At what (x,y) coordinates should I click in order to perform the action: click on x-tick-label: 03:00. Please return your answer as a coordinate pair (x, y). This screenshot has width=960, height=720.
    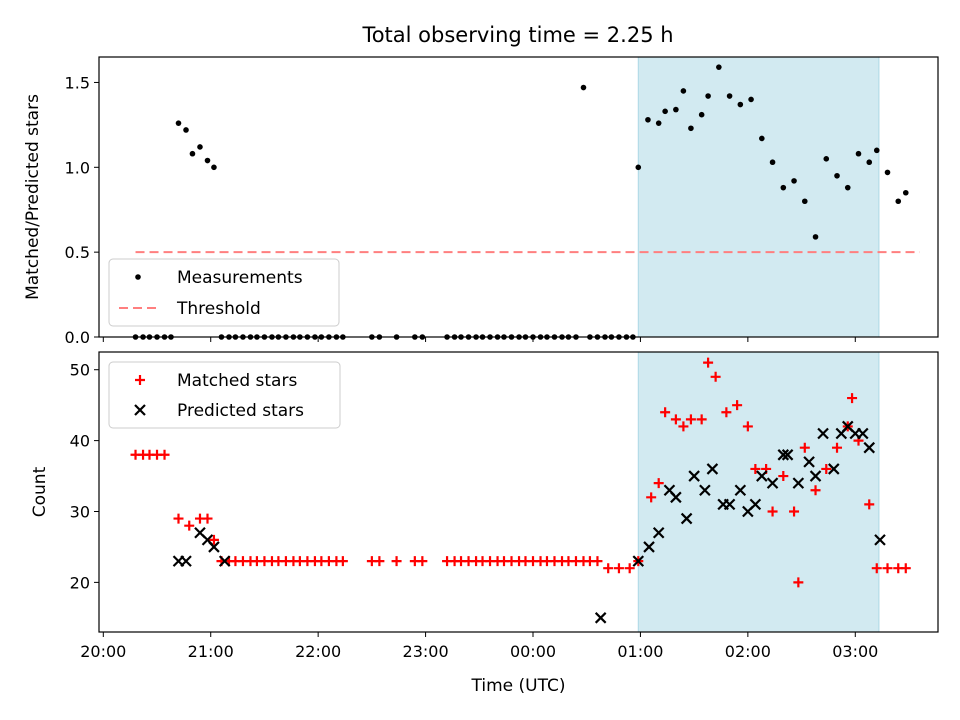
    Looking at the image, I should click on (855, 651).